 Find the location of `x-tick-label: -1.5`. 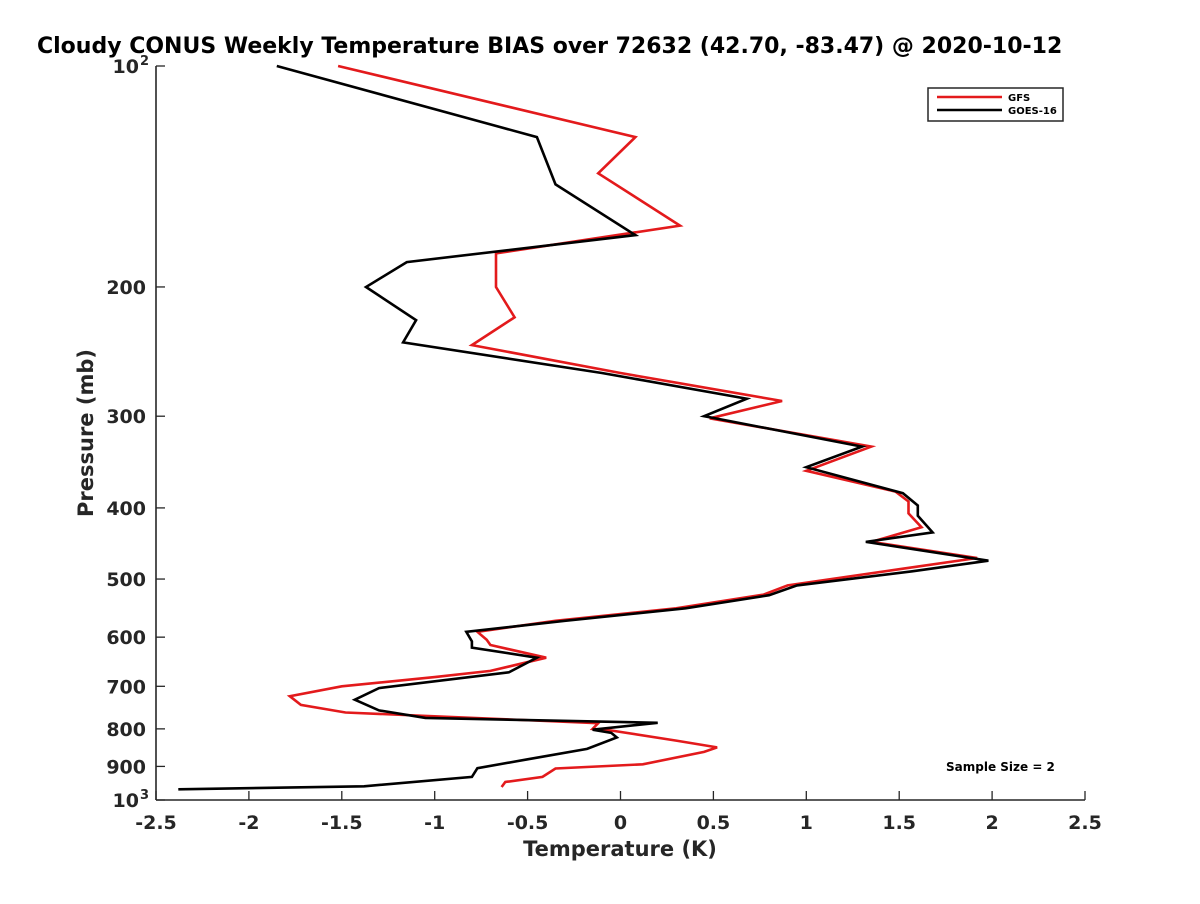

x-tick-label: -1.5 is located at coordinates (342, 823).